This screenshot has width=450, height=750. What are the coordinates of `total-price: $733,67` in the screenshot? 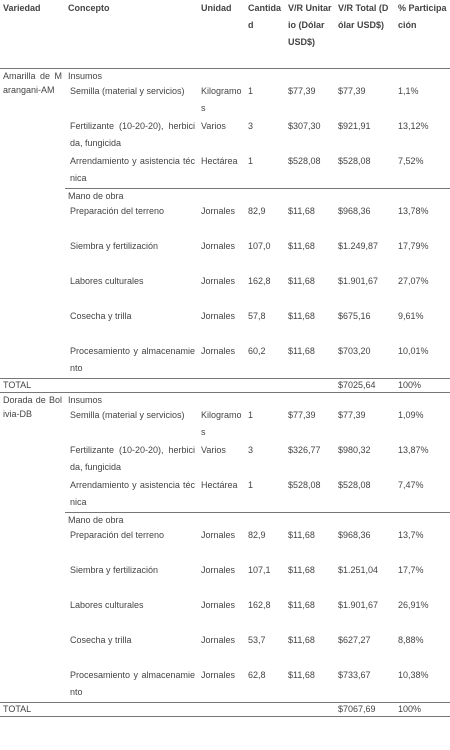 It's located at (354, 675).